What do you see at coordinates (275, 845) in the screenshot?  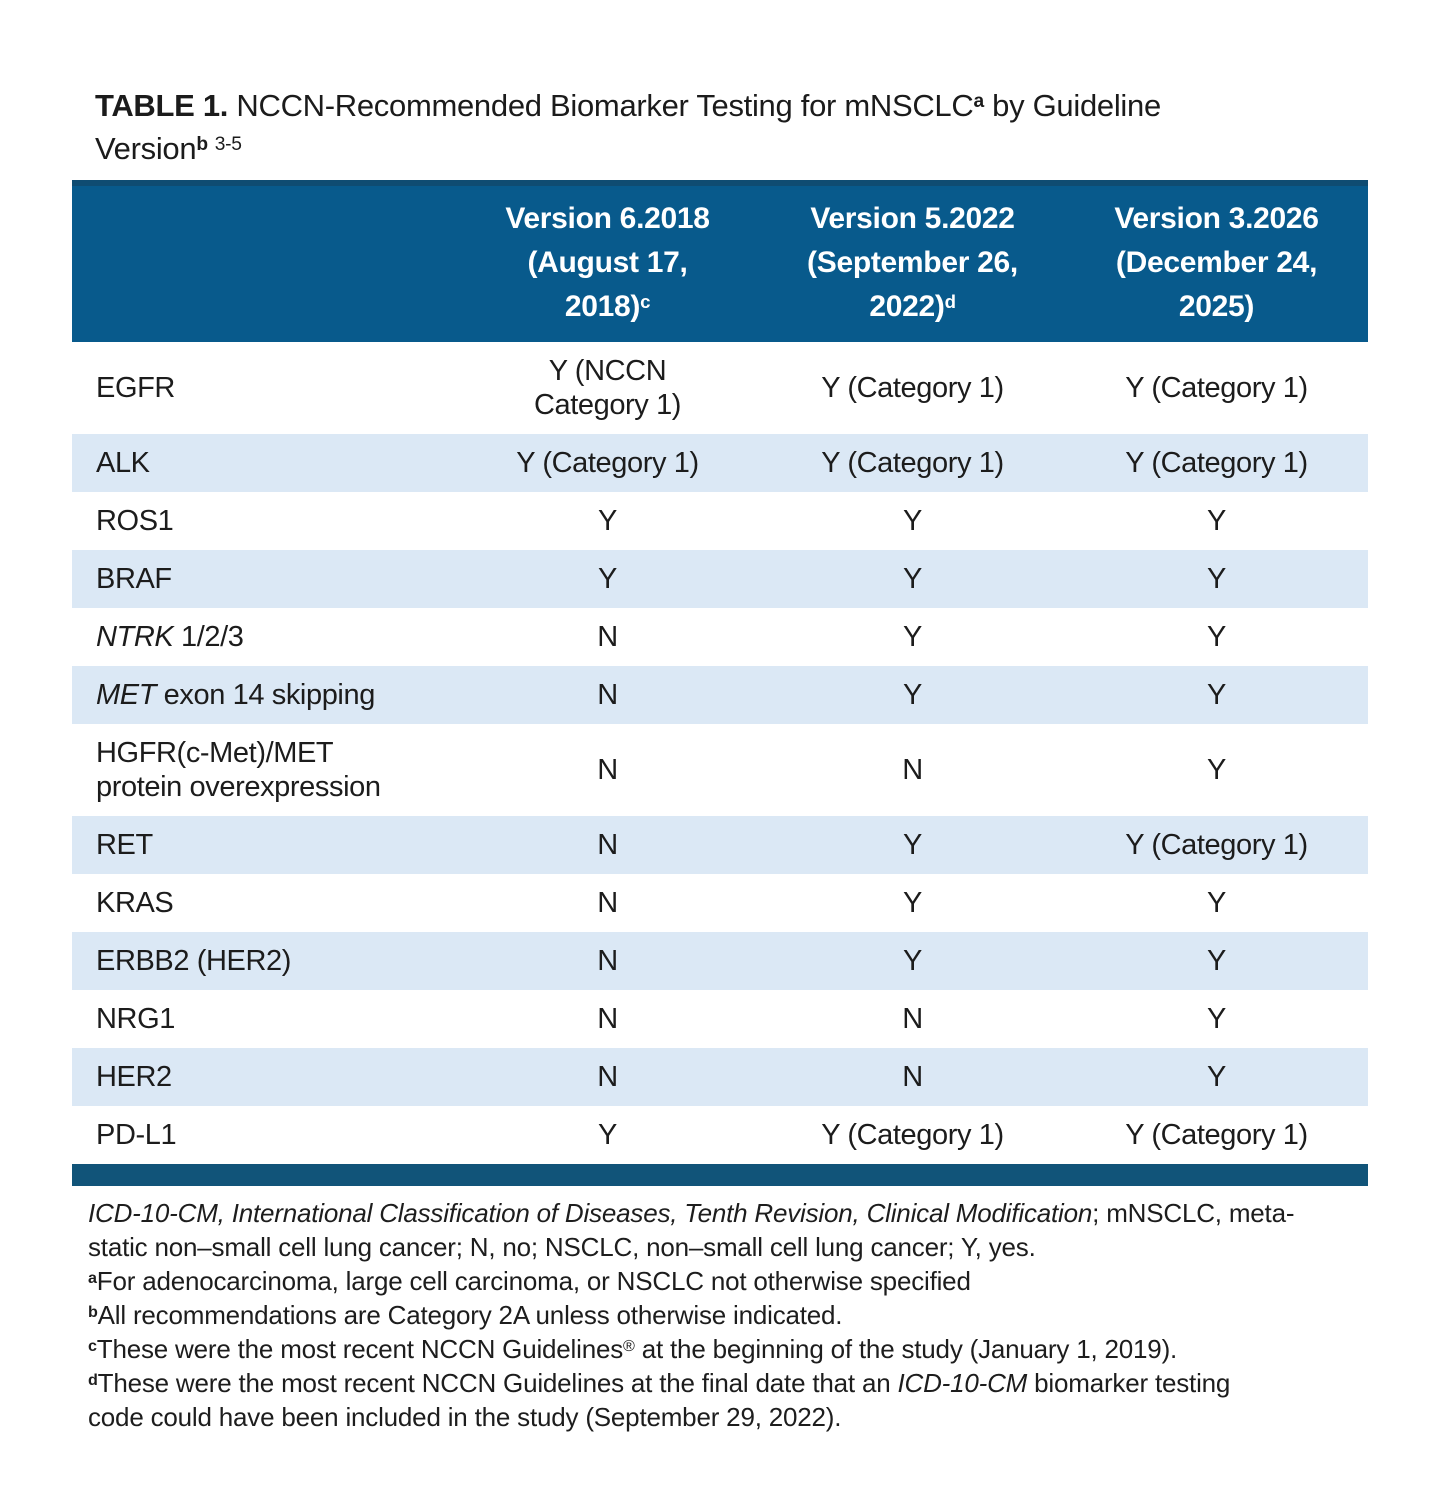 I see `gene-name-line: RET` at bounding box center [275, 845].